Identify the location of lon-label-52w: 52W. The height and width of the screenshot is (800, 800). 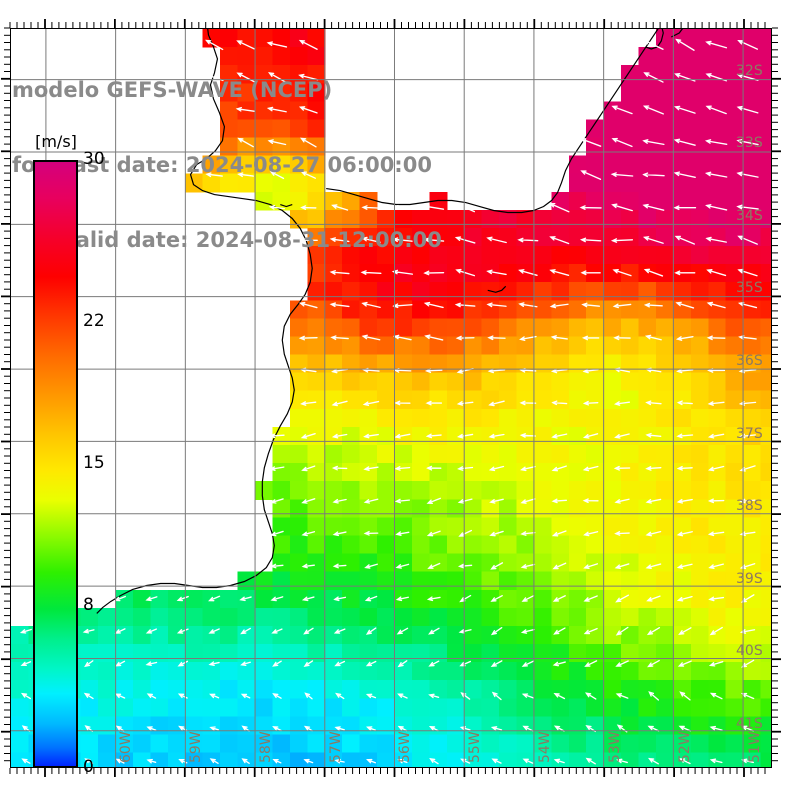
(685, 747).